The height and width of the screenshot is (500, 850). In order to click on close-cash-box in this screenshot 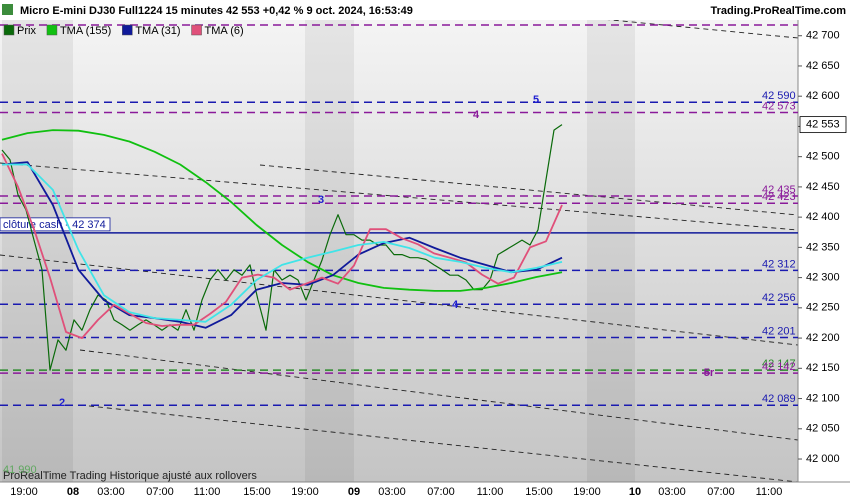, I will do `click(55, 224)`.